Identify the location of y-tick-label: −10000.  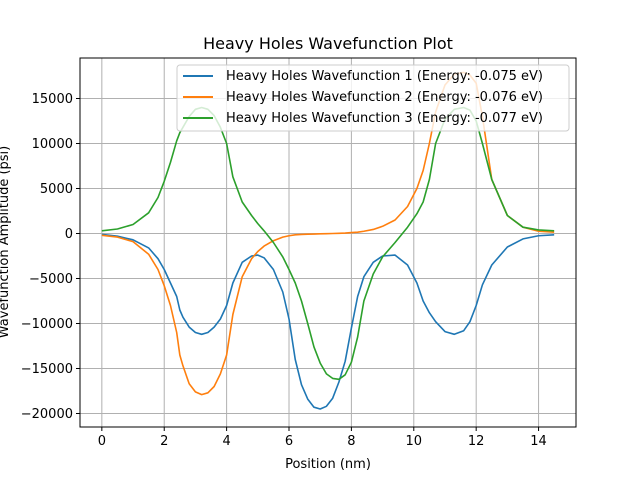
(47, 324).